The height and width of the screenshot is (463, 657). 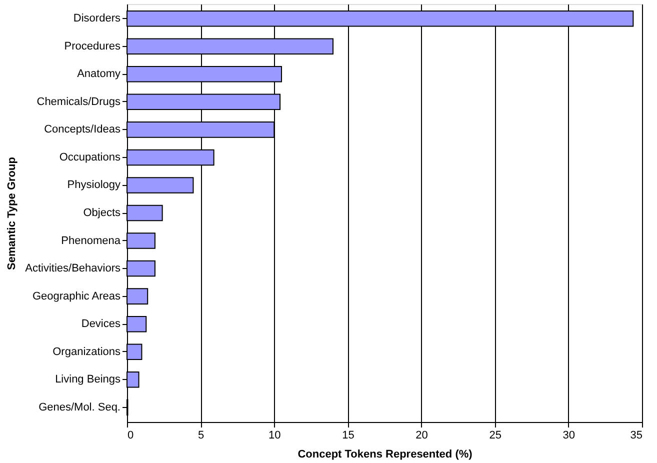 What do you see at coordinates (385, 454) in the screenshot?
I see `x-axis-title: Concept Tokens Represented (%)` at bounding box center [385, 454].